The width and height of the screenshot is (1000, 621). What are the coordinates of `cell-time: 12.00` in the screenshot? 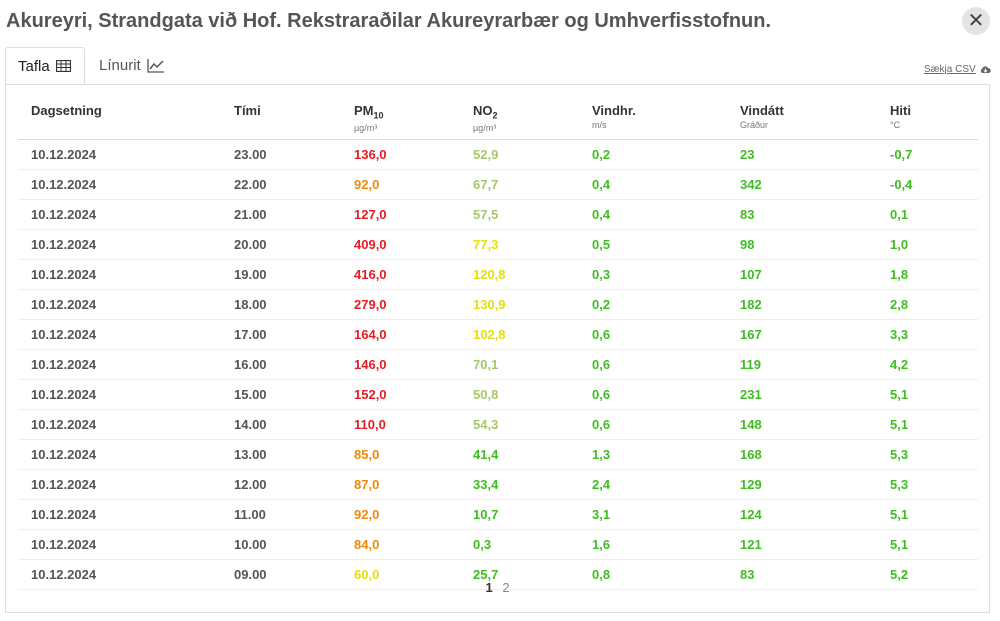 It's located at (281, 484).